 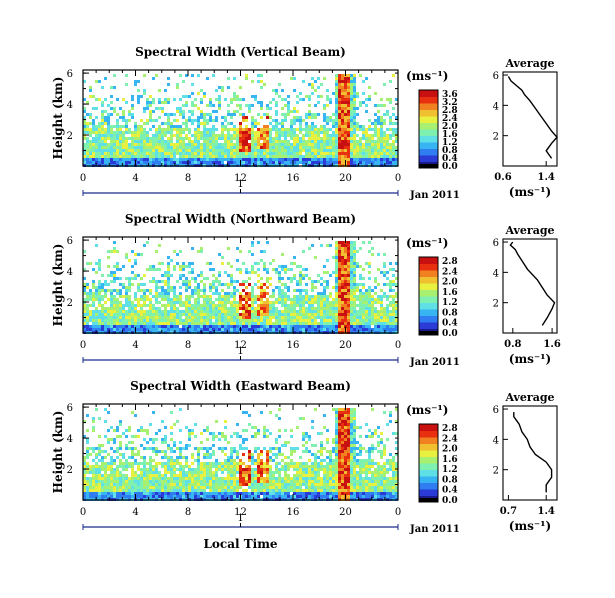 I want to click on panel-title: Spectral Width (Eastward Beam), so click(x=240, y=386).